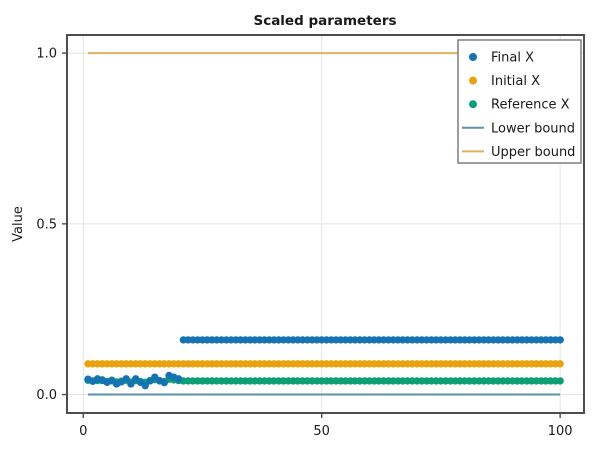  What do you see at coordinates (533, 152) in the screenshot?
I see `legend-label: Upper bound` at bounding box center [533, 152].